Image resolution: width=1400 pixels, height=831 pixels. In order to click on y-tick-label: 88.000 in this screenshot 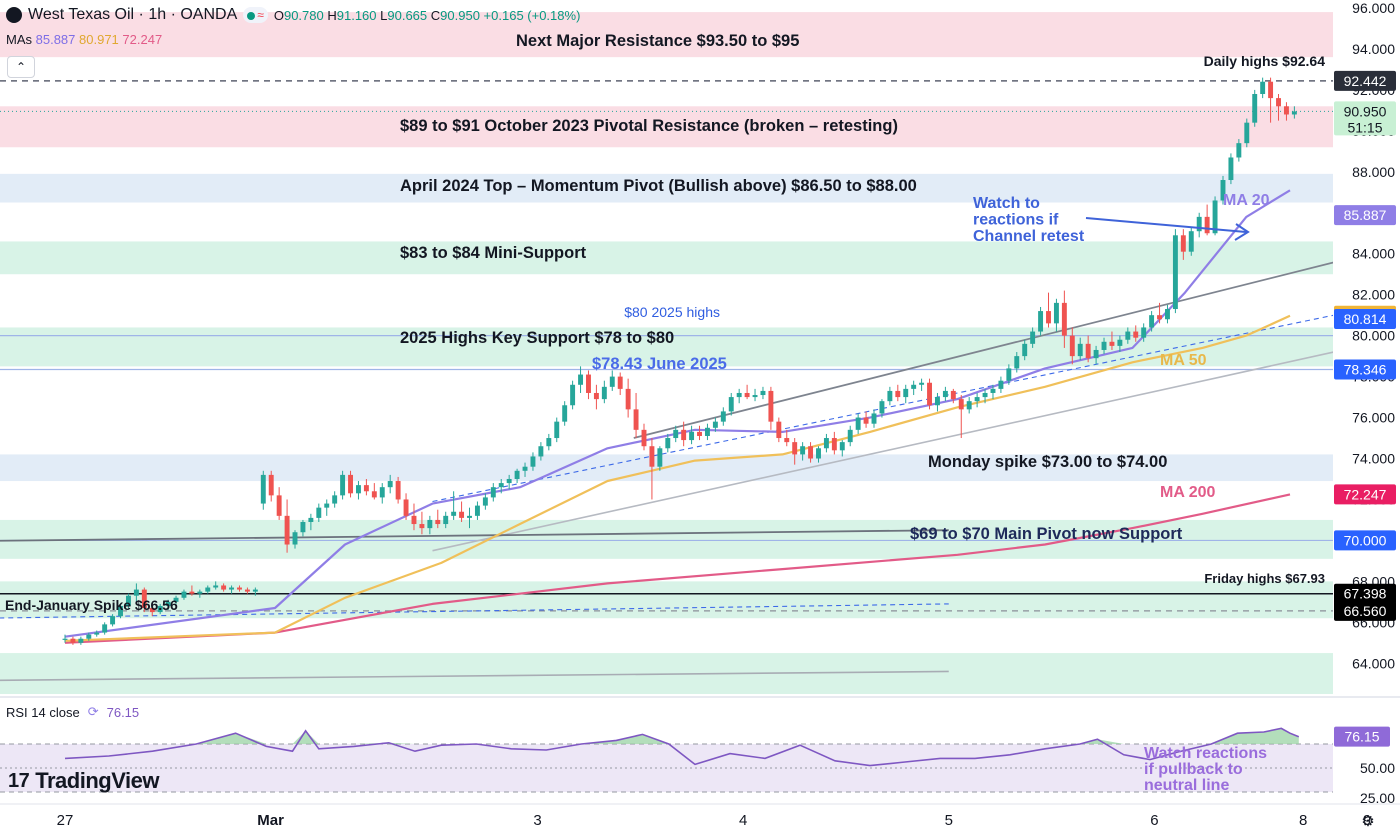, I will do `click(1373, 172)`.